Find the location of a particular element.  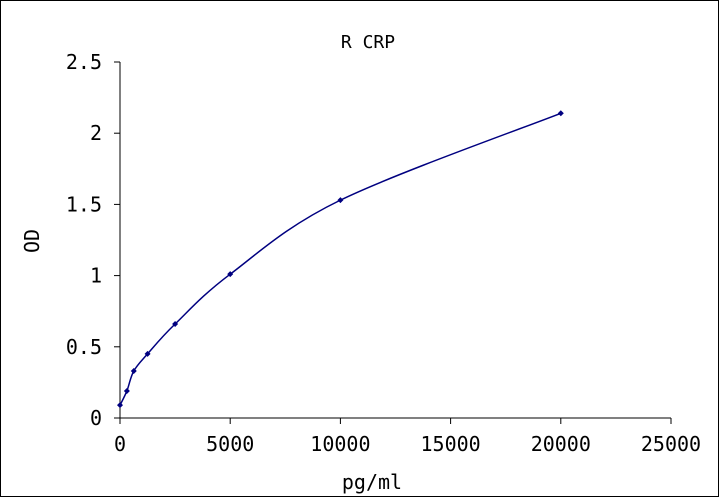

y-ticks: 0 0.5 1 1.5 2 2.5 is located at coordinates (93, 240).